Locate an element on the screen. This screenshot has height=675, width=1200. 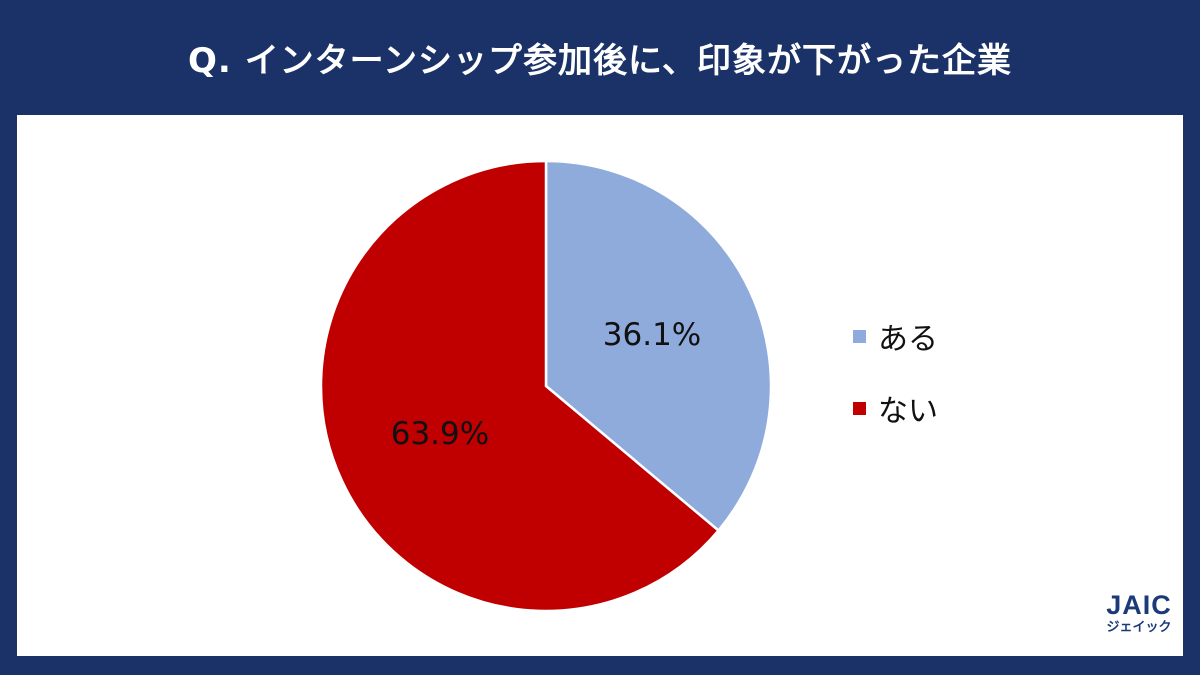
pie-data-label-0: 36.1% is located at coordinates (652, 335).